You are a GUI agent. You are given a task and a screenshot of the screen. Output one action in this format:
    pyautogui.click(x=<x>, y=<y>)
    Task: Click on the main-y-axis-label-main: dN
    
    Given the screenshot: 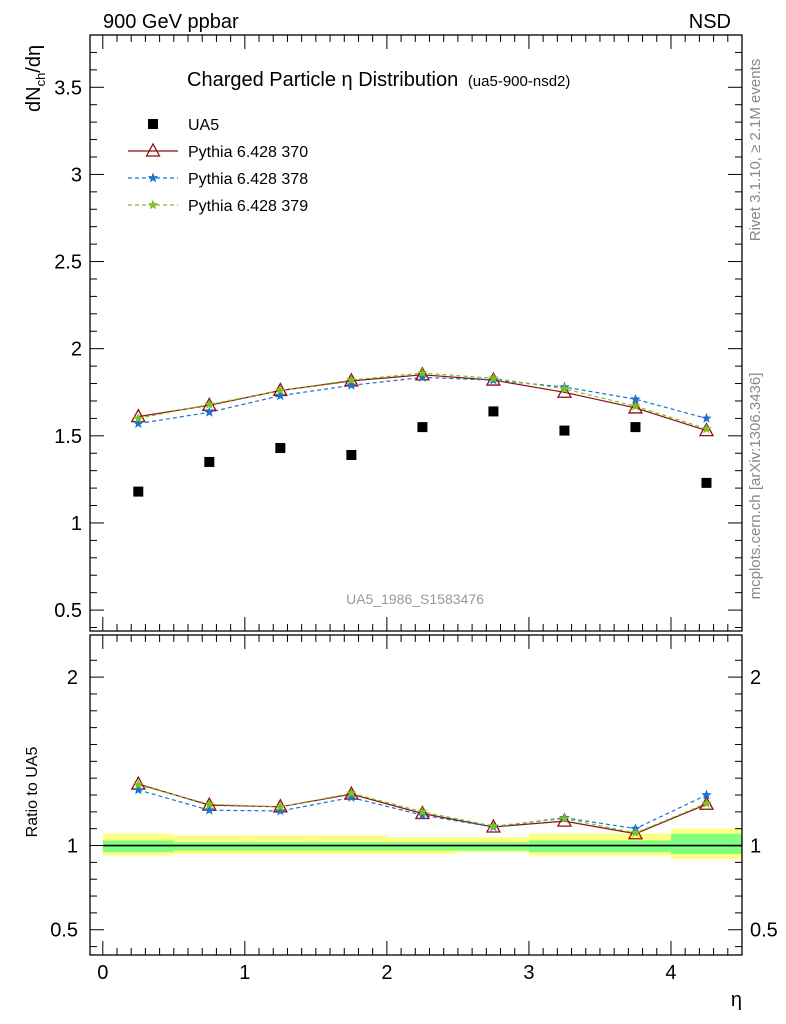 What is the action you would take?
    pyautogui.click(x=34, y=99)
    